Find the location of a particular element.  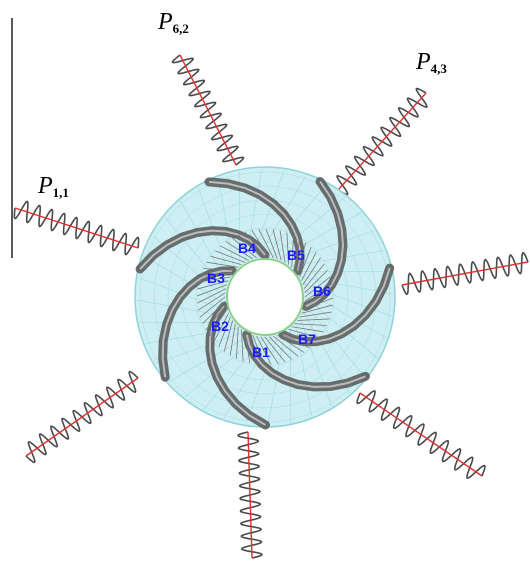

blade-label-b2: B2 is located at coordinates (220, 326).